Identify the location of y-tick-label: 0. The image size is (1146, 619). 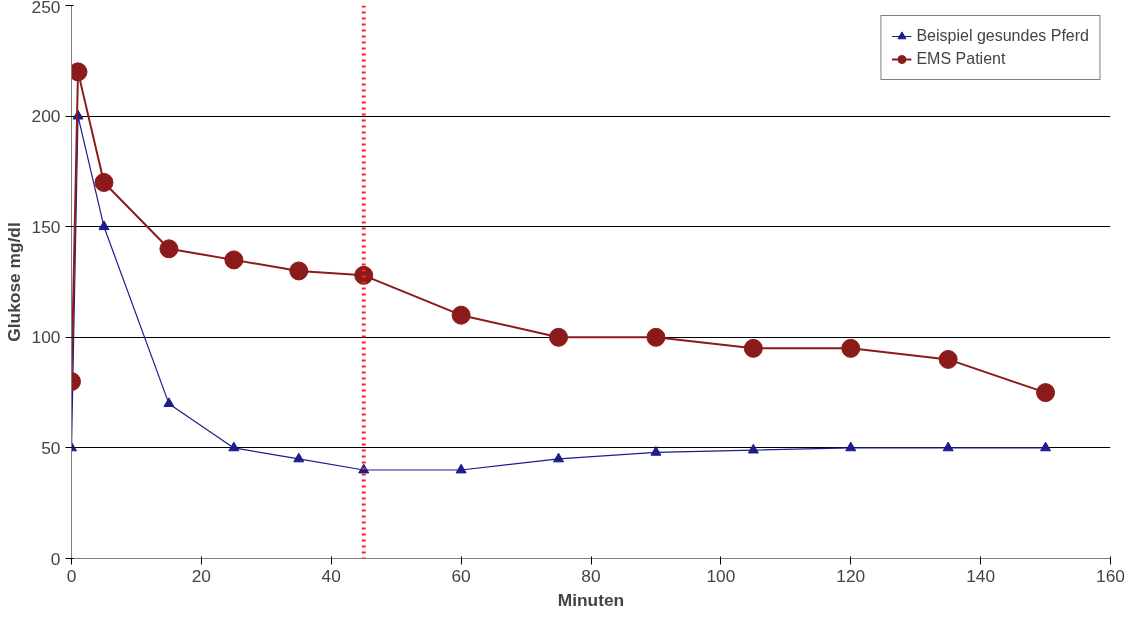
(55, 558).